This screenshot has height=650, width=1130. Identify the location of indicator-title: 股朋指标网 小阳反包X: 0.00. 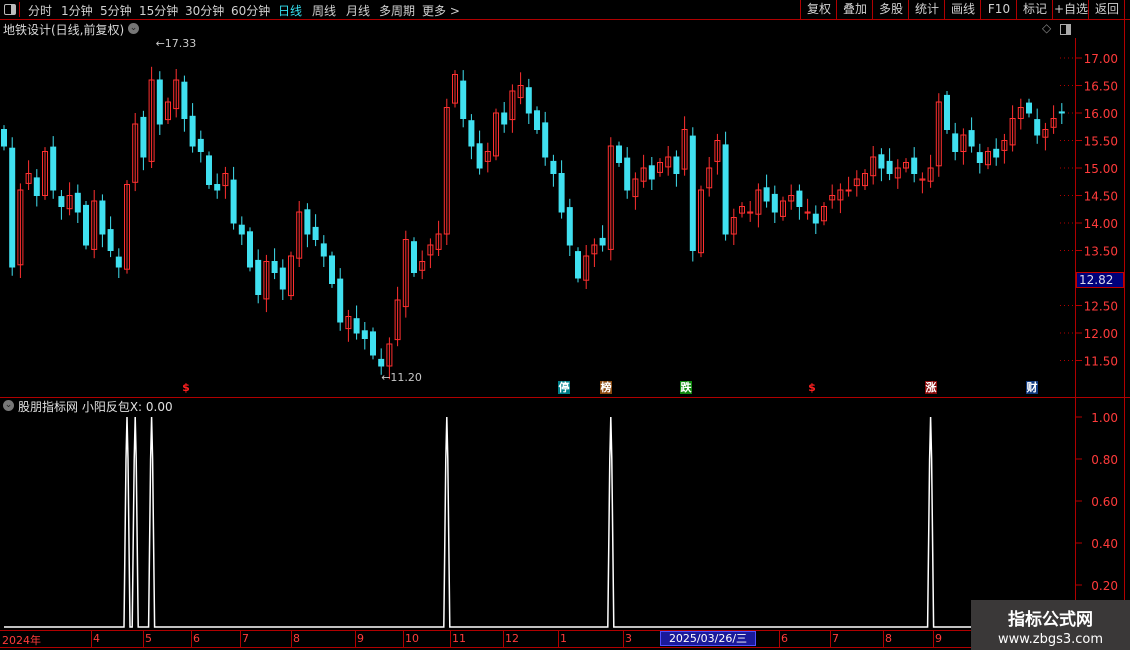
(95, 407).